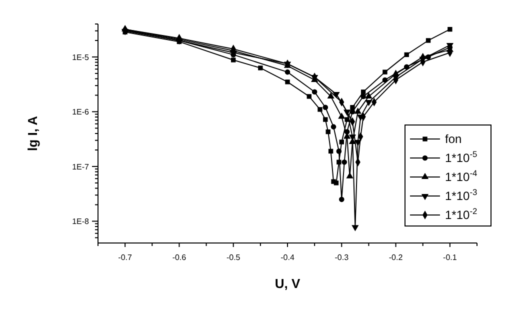 The width and height of the screenshot is (517, 311). I want to click on y-axis-title: lg I, A, so click(32, 133).